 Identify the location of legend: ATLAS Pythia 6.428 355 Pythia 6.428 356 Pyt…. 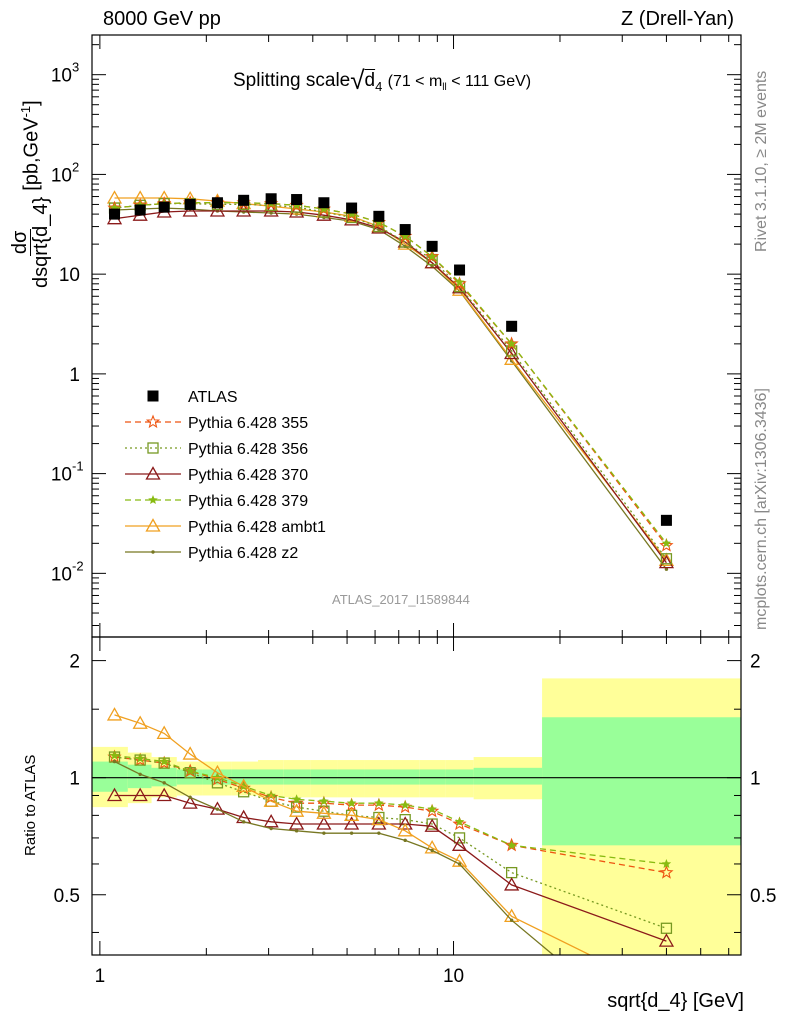
(225, 475).